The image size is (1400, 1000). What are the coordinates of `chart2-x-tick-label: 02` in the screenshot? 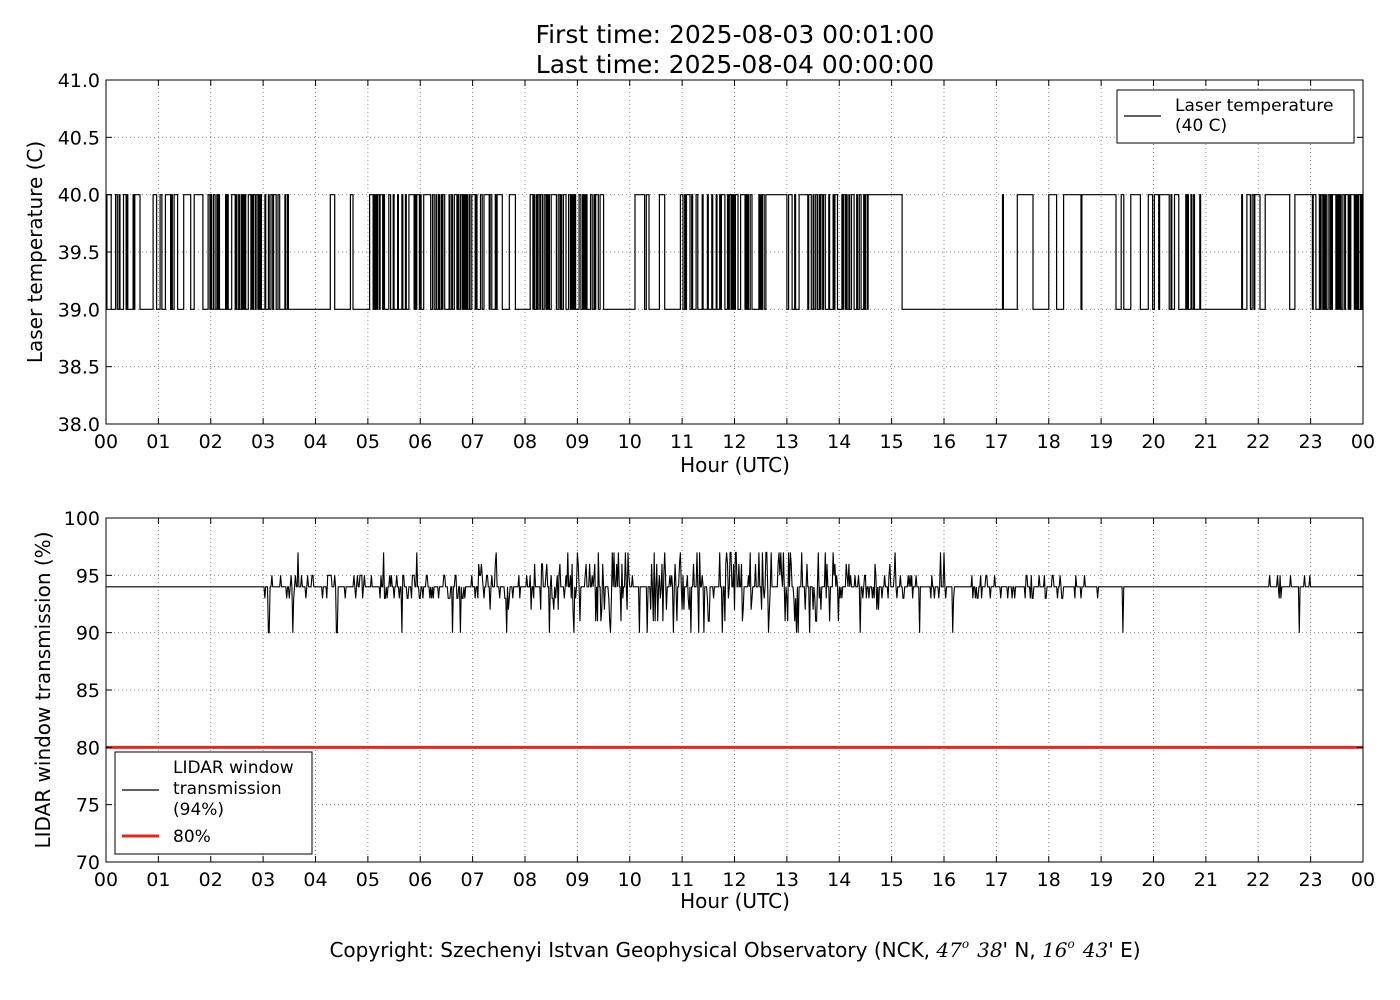 It's located at (211, 880).